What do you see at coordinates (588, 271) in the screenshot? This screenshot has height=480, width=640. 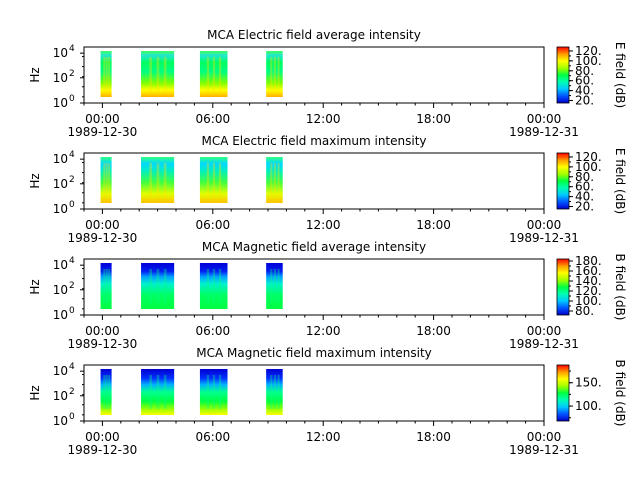 I see `colorbar-tick-label: 160.` at bounding box center [588, 271].